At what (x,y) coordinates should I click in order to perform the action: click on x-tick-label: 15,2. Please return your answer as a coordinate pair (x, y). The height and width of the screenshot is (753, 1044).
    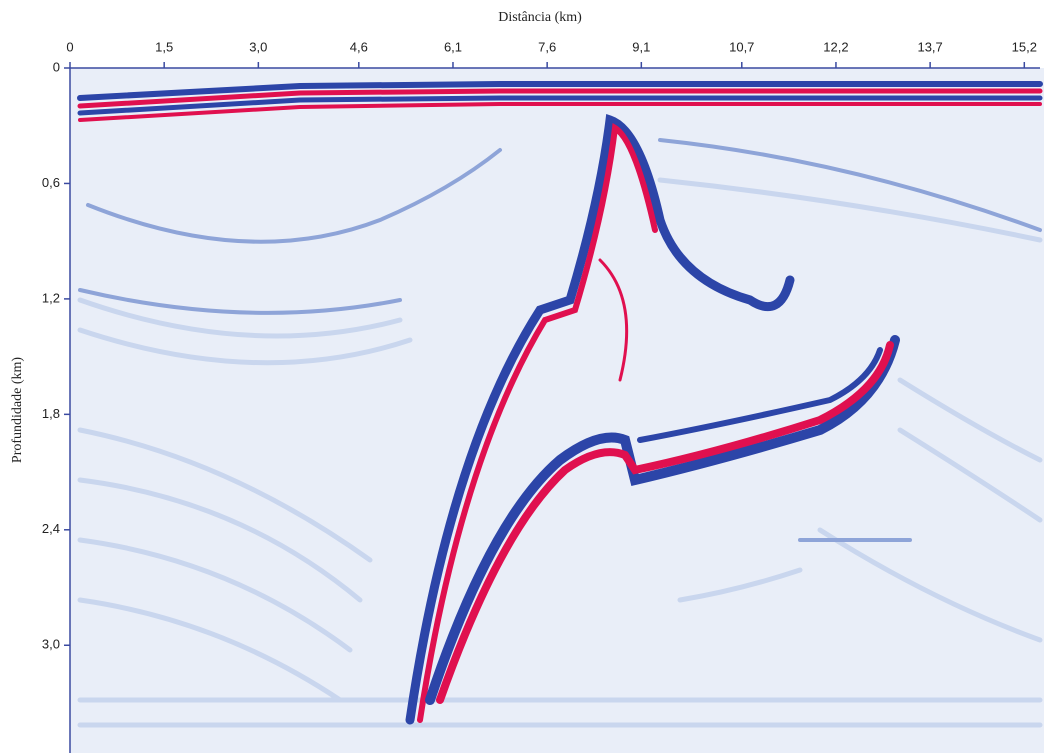
    Looking at the image, I should click on (1024, 46).